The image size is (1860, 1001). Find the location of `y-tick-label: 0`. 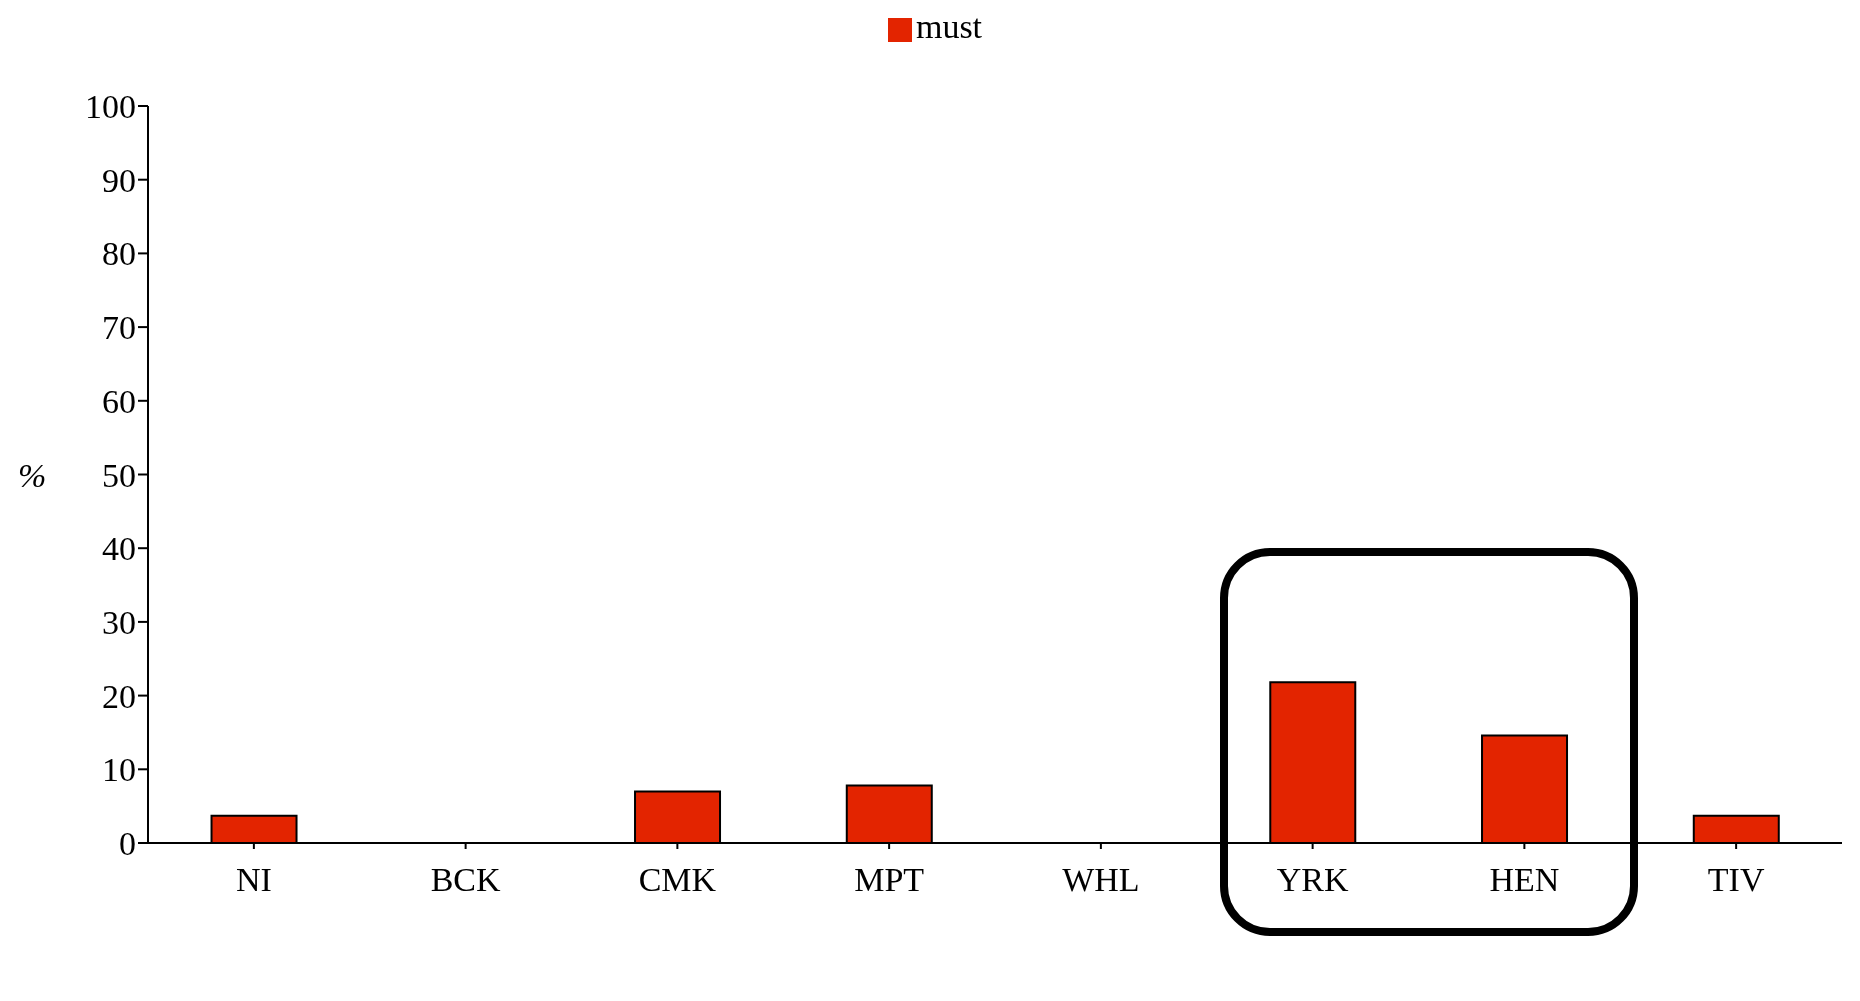

y-tick-label: 0 is located at coordinates (127, 844).